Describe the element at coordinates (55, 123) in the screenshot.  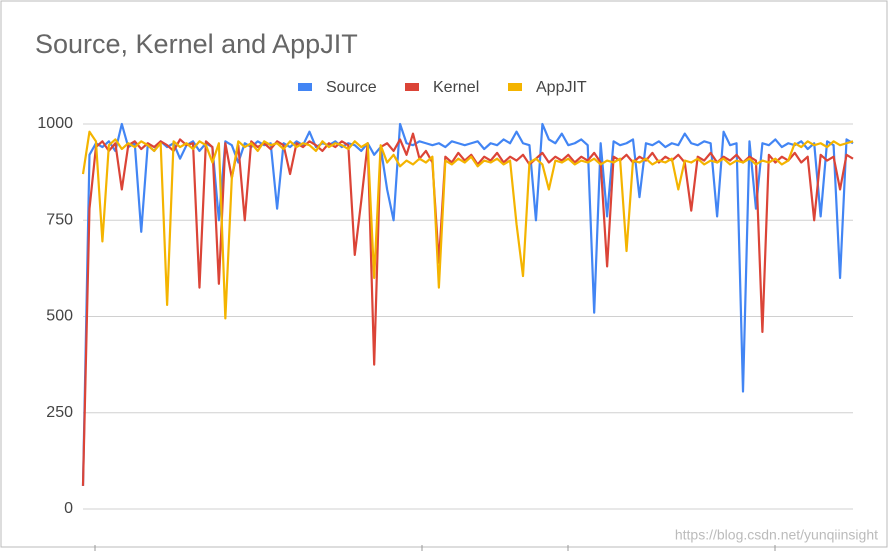
I see `y-tick-label: 1000` at that location.